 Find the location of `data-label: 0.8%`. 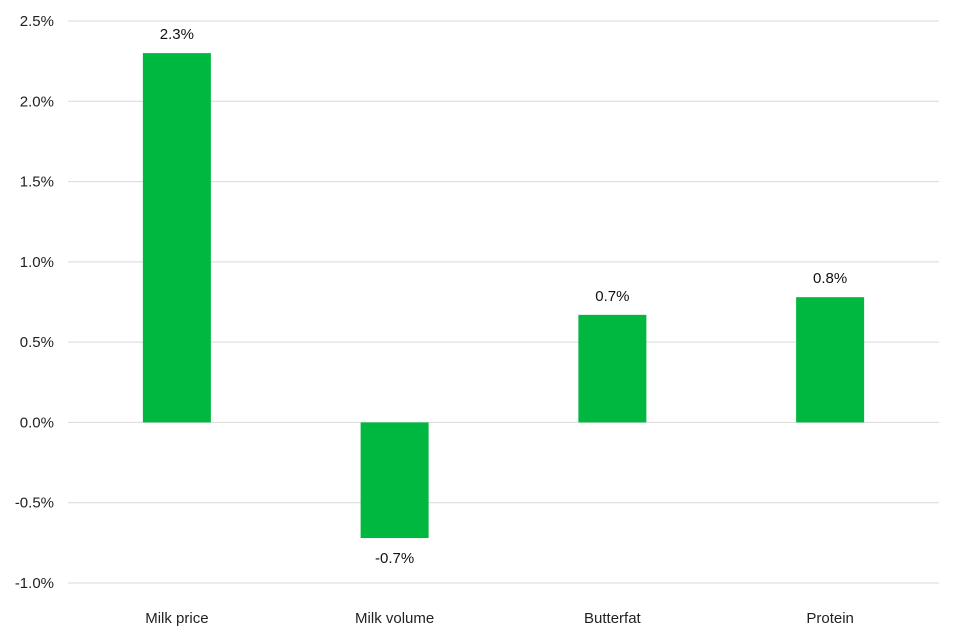

data-label: 0.8% is located at coordinates (830, 278).